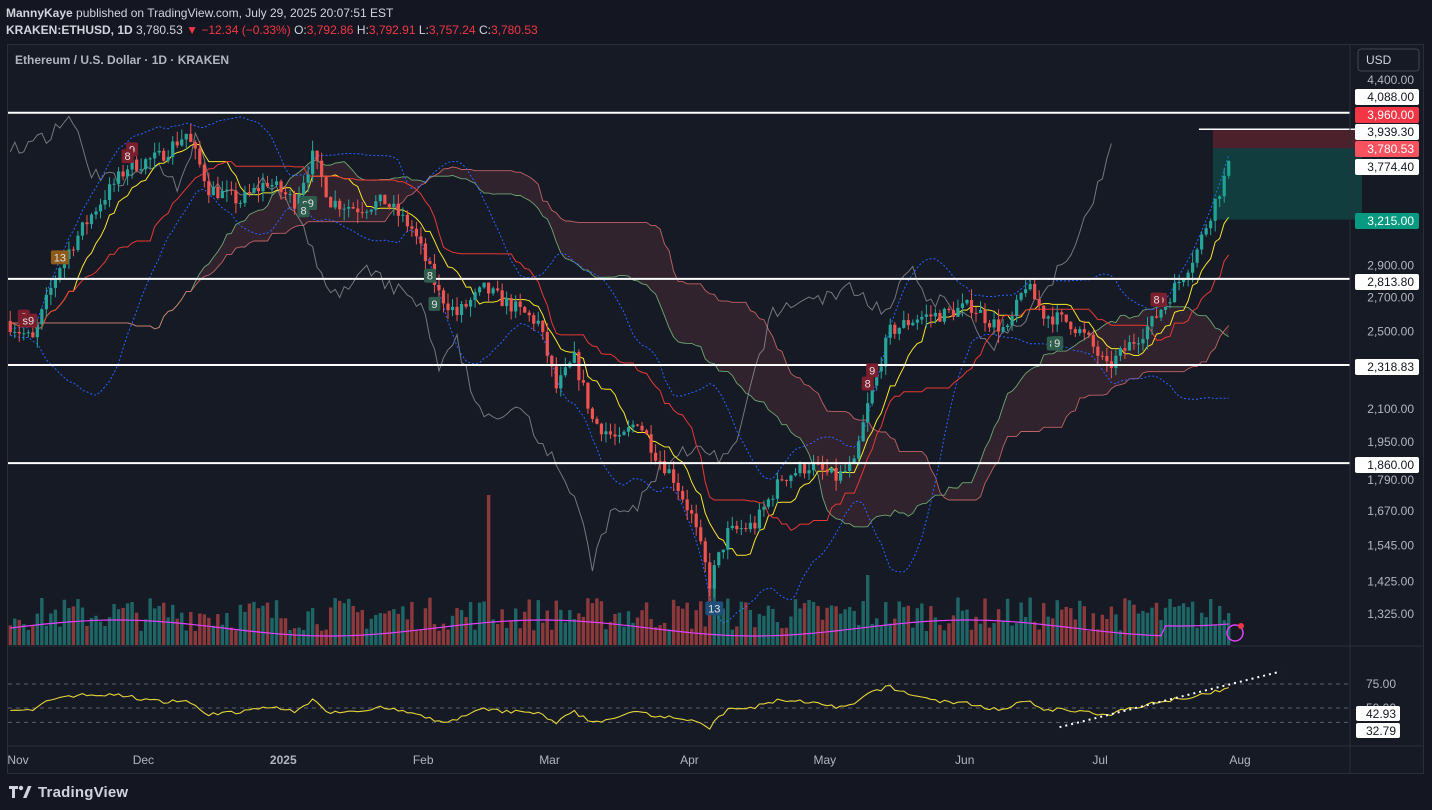  Describe the element at coordinates (429, 275) in the screenshot. I see `td-count-marker: 8` at that location.